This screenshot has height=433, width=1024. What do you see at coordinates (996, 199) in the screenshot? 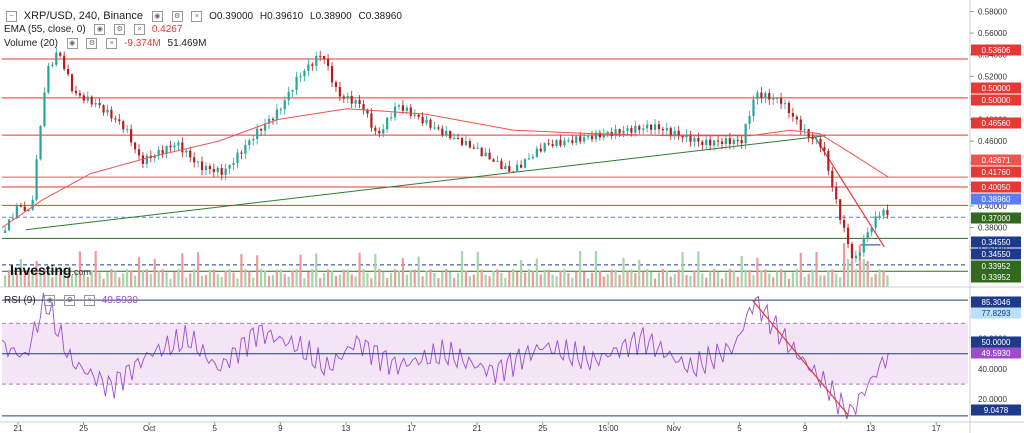
I see `price-tag: 0.38960` at bounding box center [996, 199].